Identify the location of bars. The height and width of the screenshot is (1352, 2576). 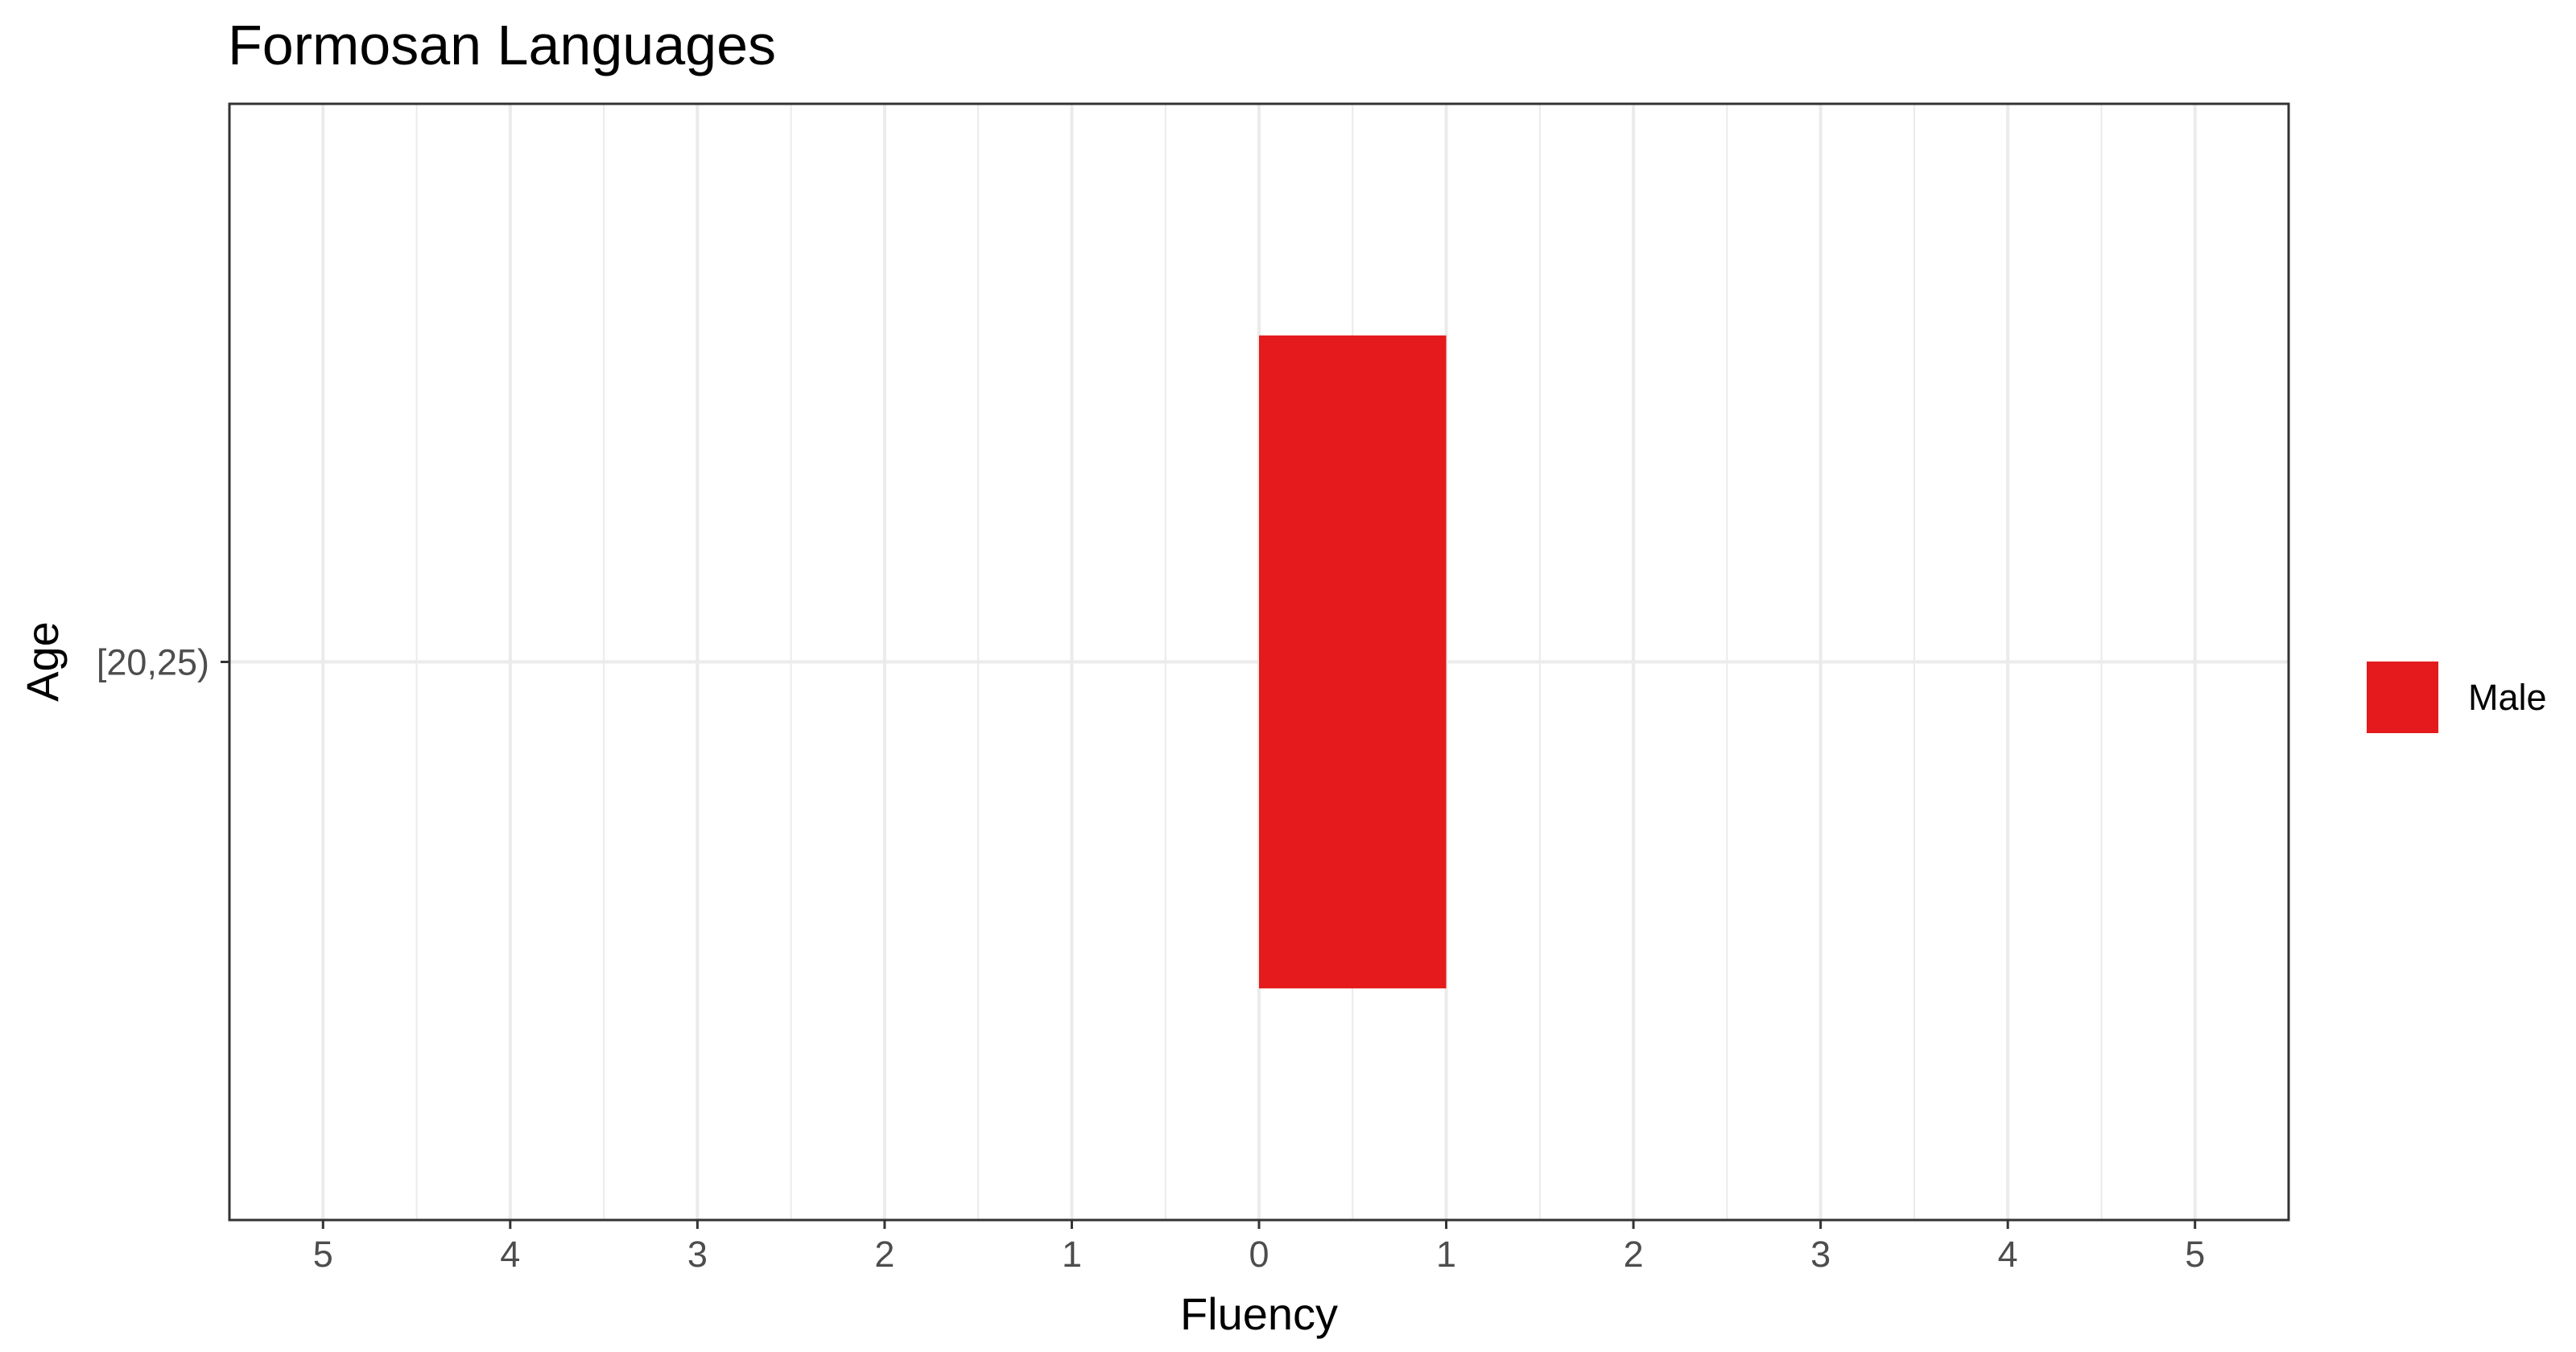
(1353, 662).